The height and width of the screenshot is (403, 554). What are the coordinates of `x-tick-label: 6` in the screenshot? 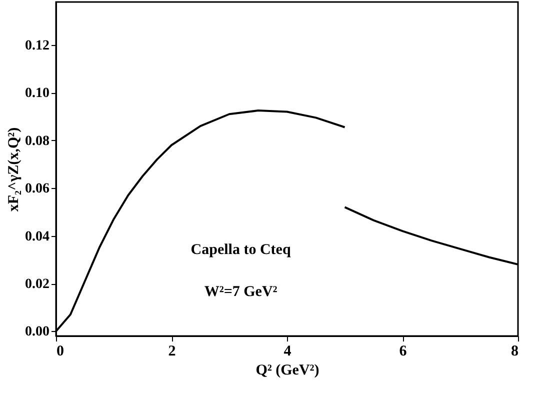 It's located at (403, 352).